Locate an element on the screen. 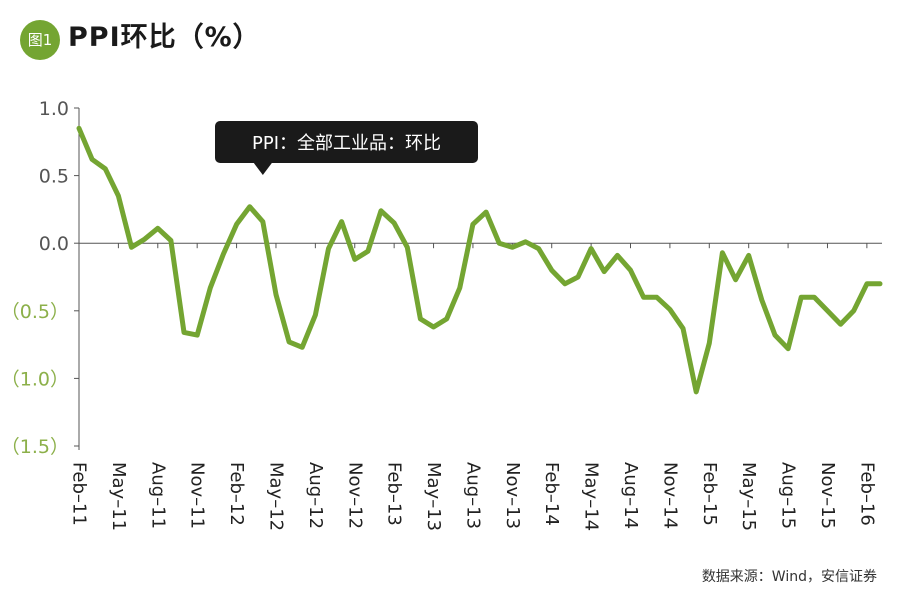 The image size is (901, 589). y-tick-label: 0.5 is located at coordinates (54, 177).